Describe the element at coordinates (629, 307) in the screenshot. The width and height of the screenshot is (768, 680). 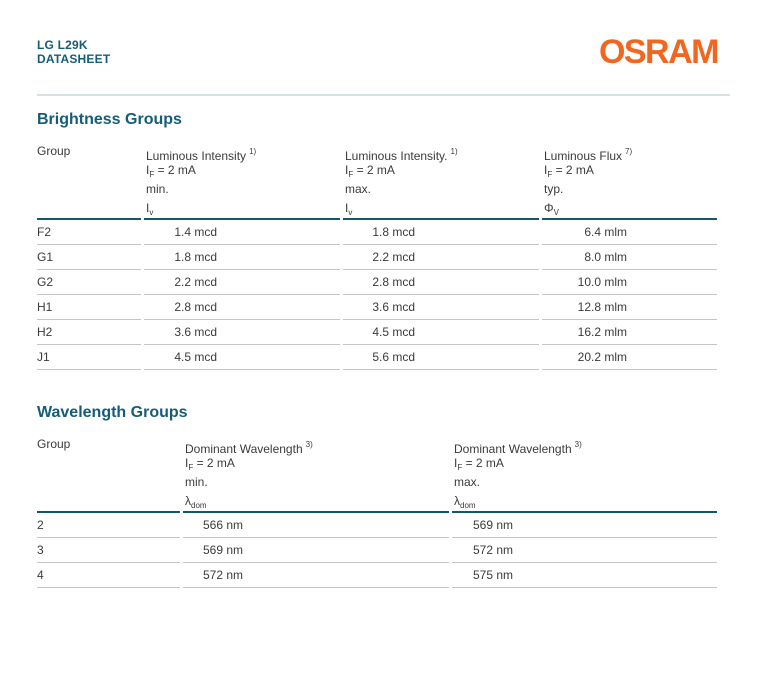
I see `flux-cell: 12.8 mlm` at that location.